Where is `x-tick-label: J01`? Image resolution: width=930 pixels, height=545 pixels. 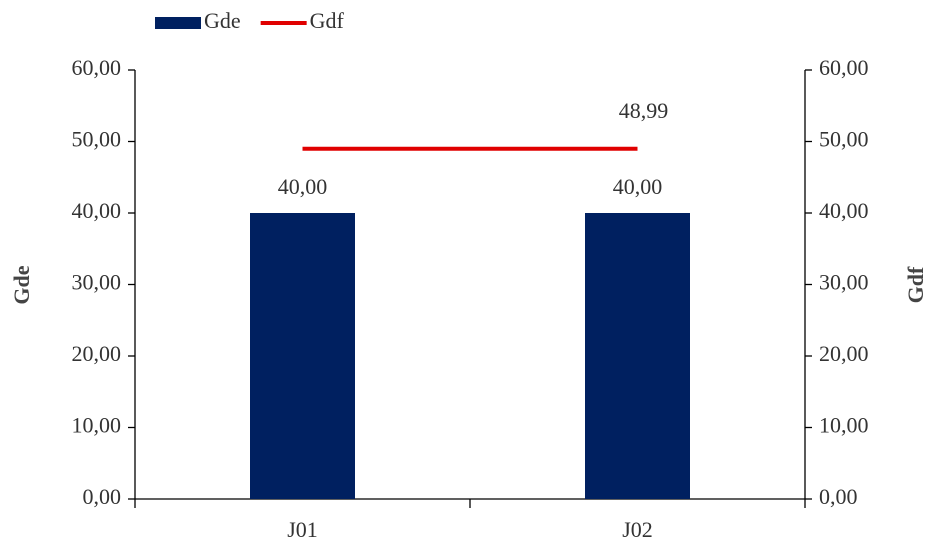
x-tick-label: J01 is located at coordinates (302, 529).